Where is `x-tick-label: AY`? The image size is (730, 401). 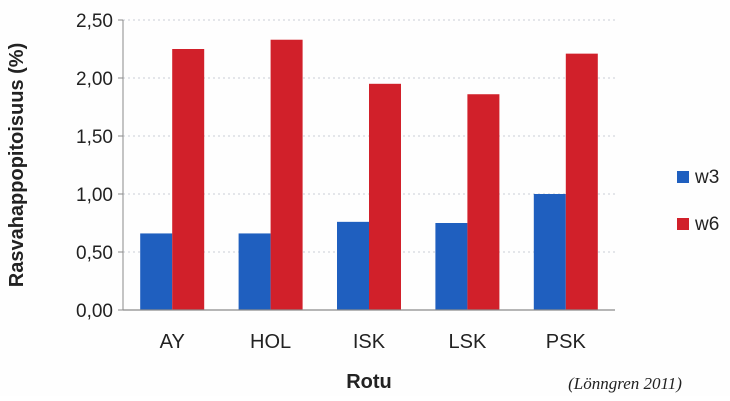 x-tick-label: AY is located at coordinates (172, 342).